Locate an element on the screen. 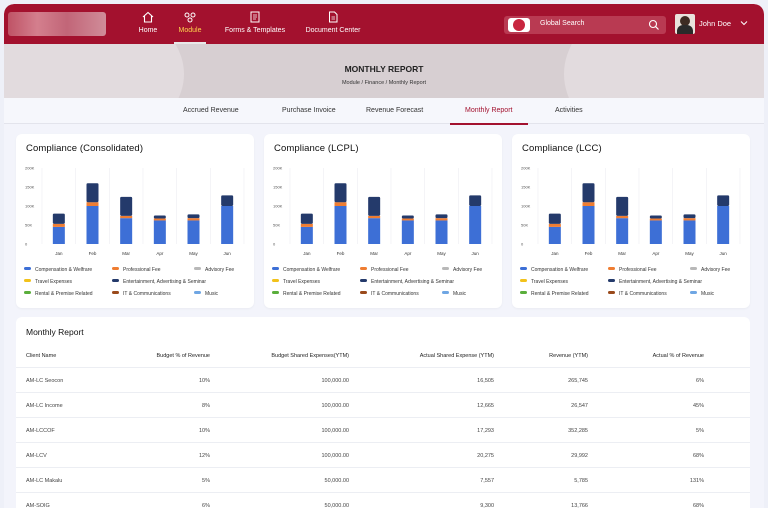 This screenshot has width=768, height=508. tab-monthly-report: Monthly Report is located at coordinates (489, 110).